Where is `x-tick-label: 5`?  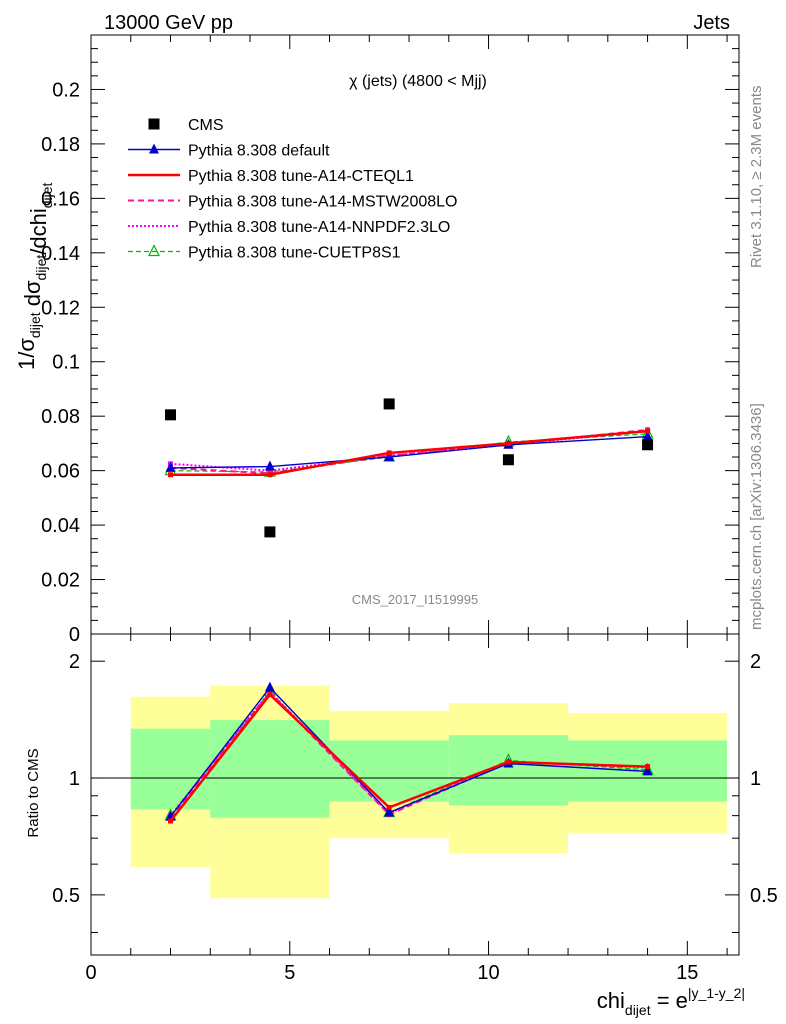
x-tick-label: 5 is located at coordinates (289, 973).